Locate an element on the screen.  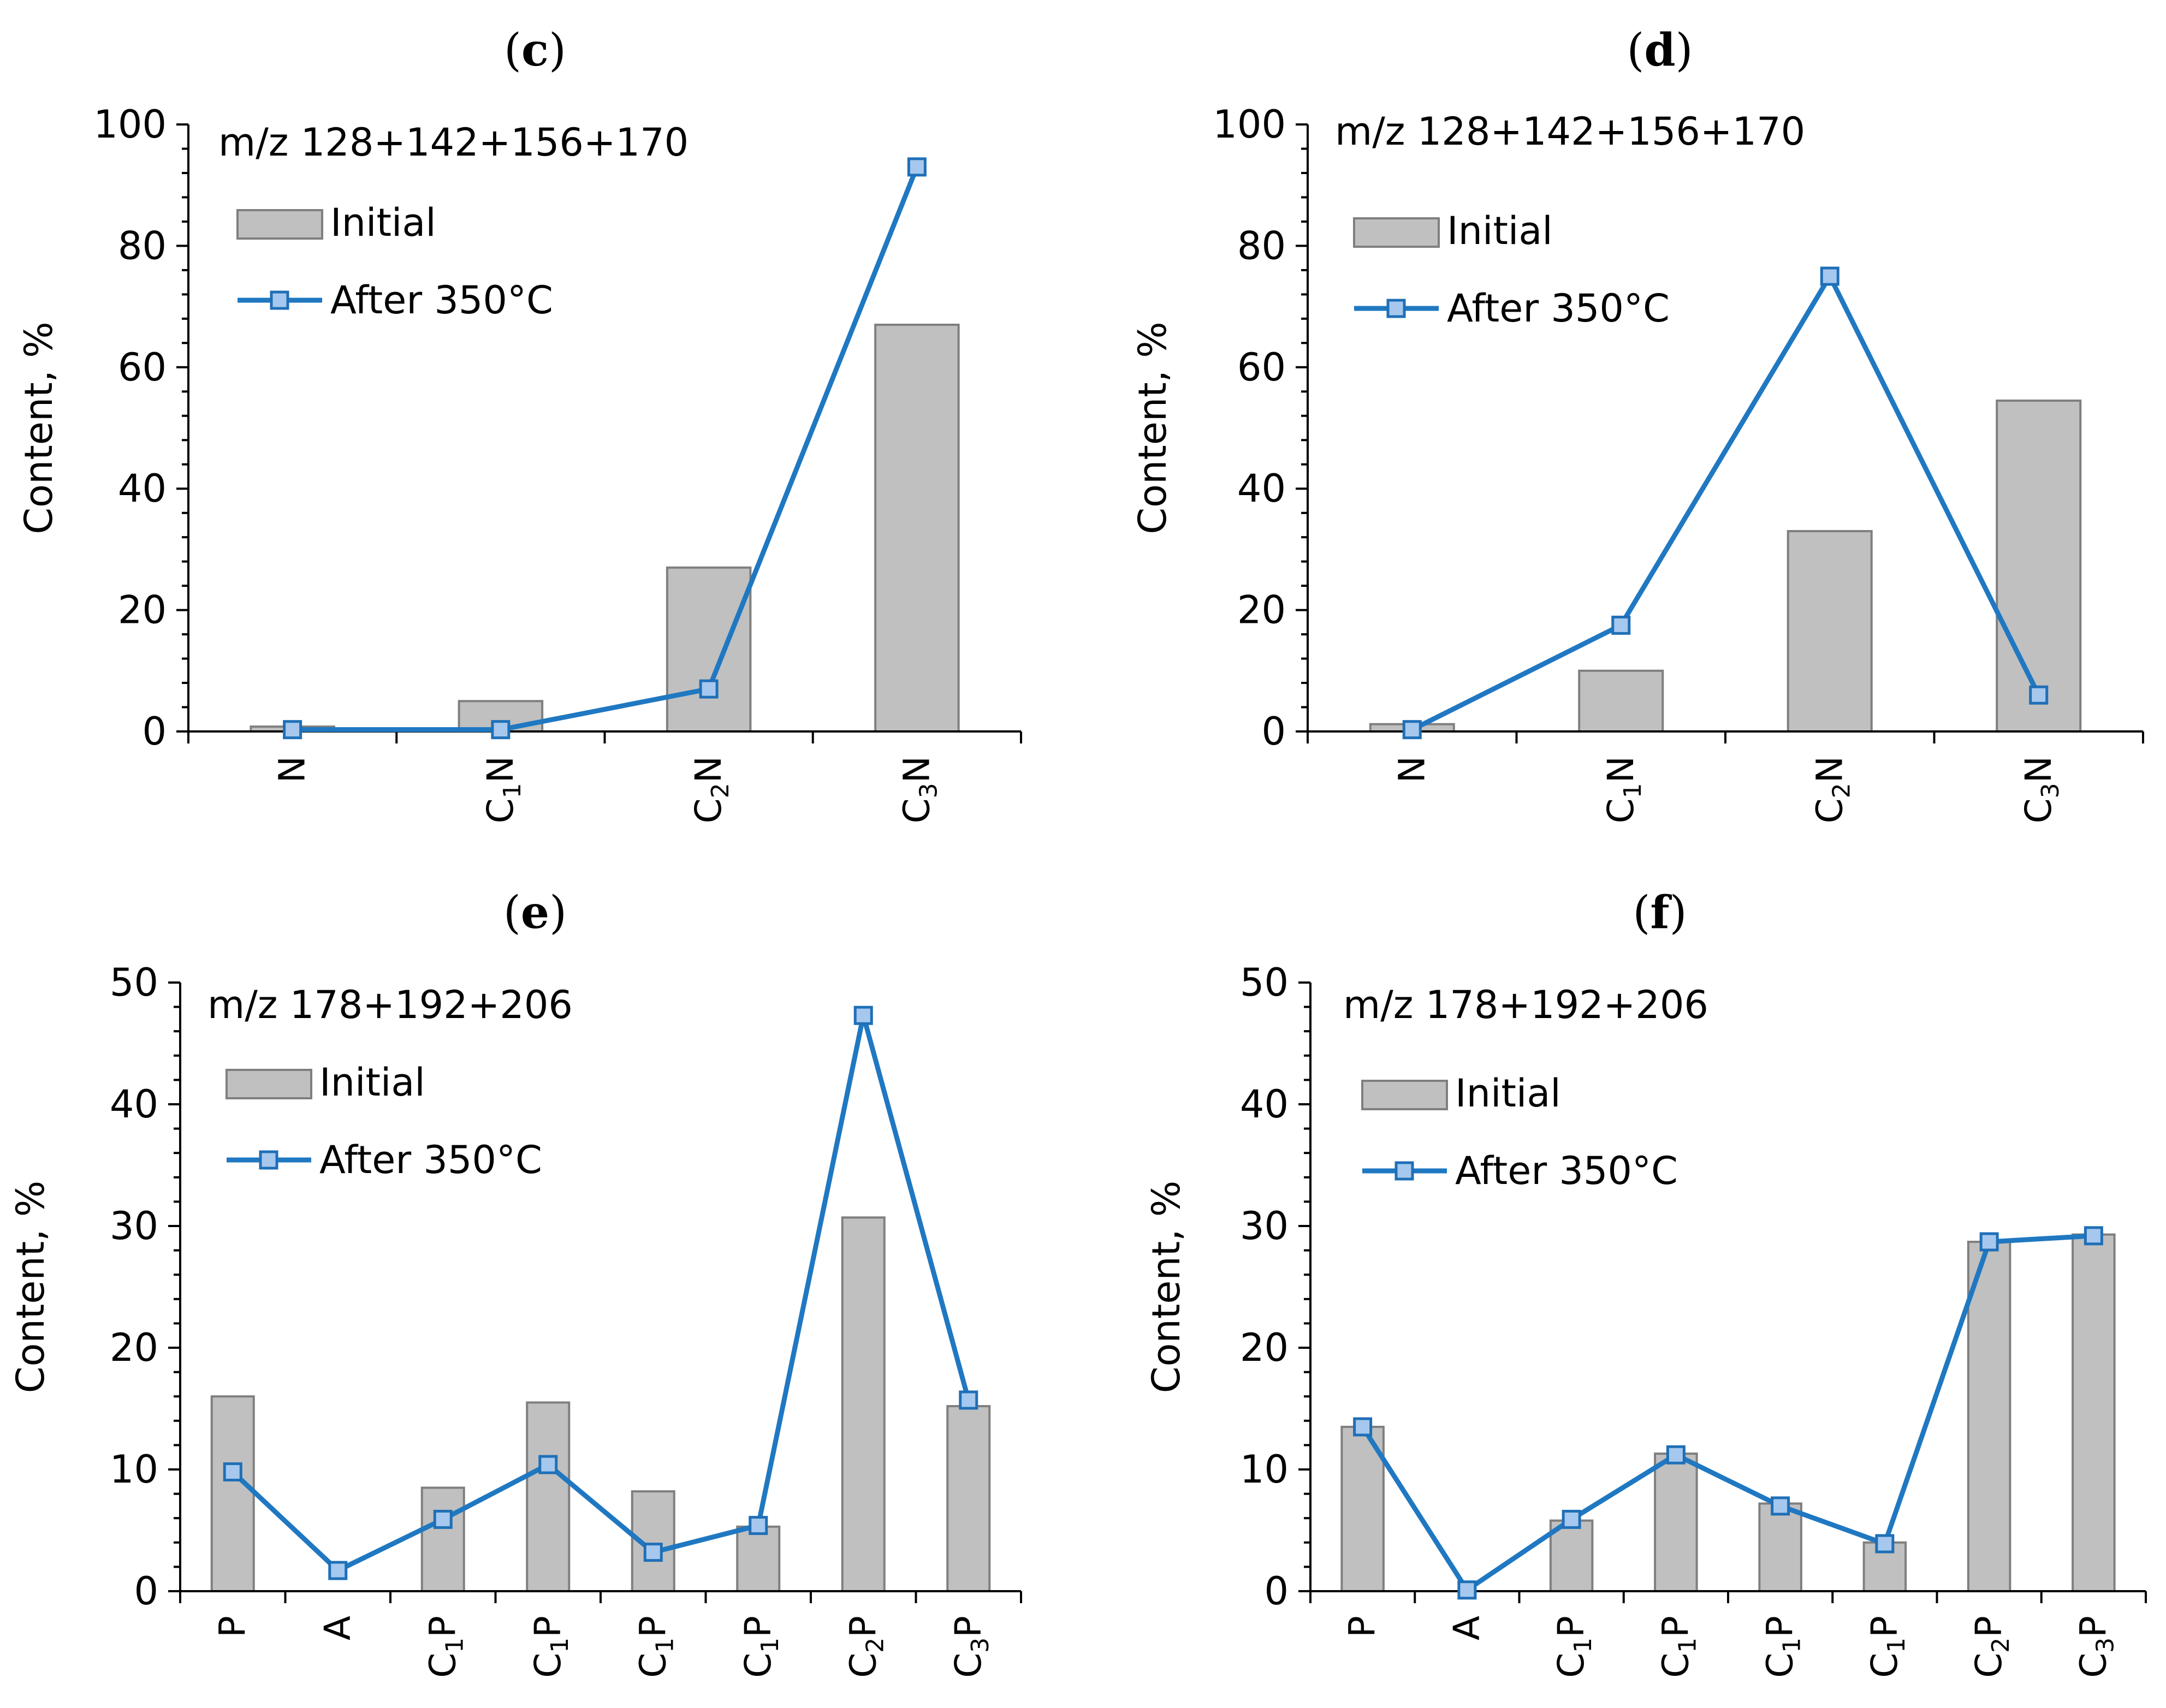
x-category-text: C2N is located at coordinates (710, 789).